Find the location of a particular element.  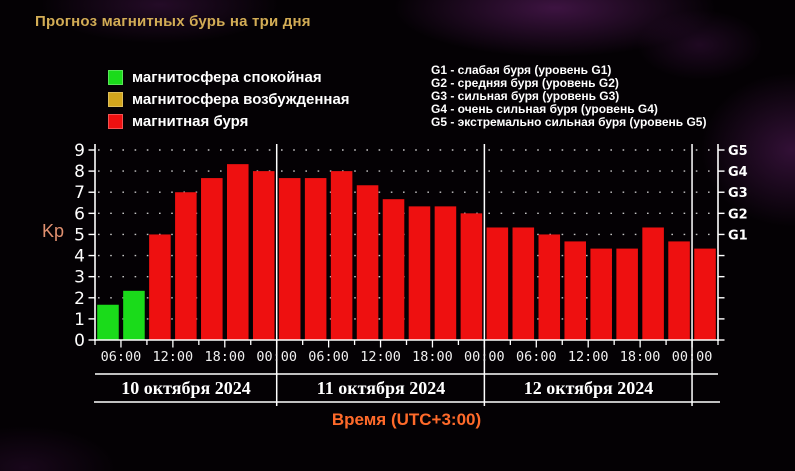

storm-level-g3: G3 - сильная буря (уровень G3) is located at coordinates (525, 96).